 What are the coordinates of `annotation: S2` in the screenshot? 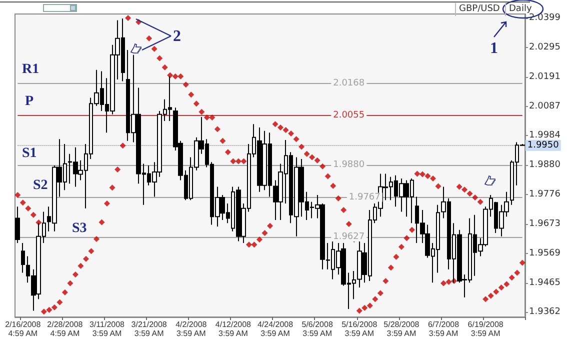 It's located at (40, 186).